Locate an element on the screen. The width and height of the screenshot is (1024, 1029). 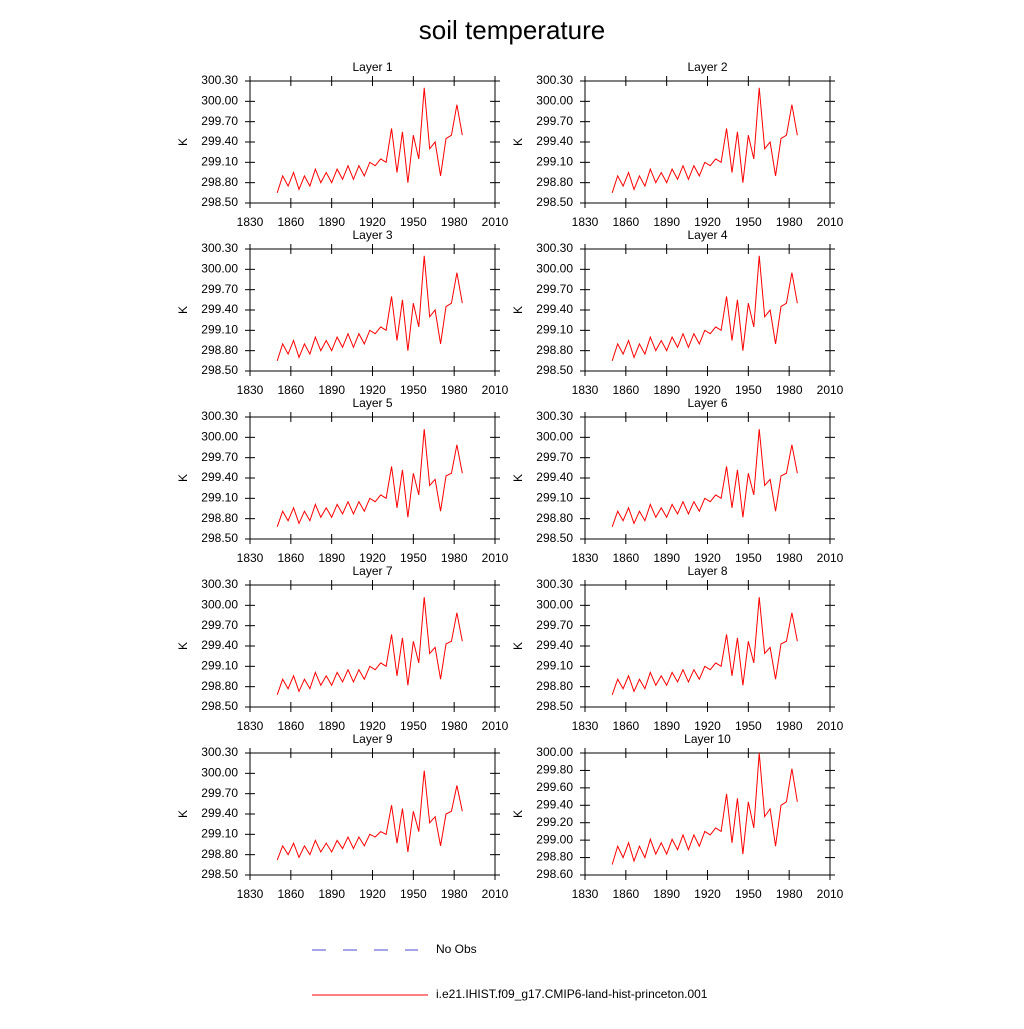
panel-title: Layer 7 is located at coordinates (372, 571).